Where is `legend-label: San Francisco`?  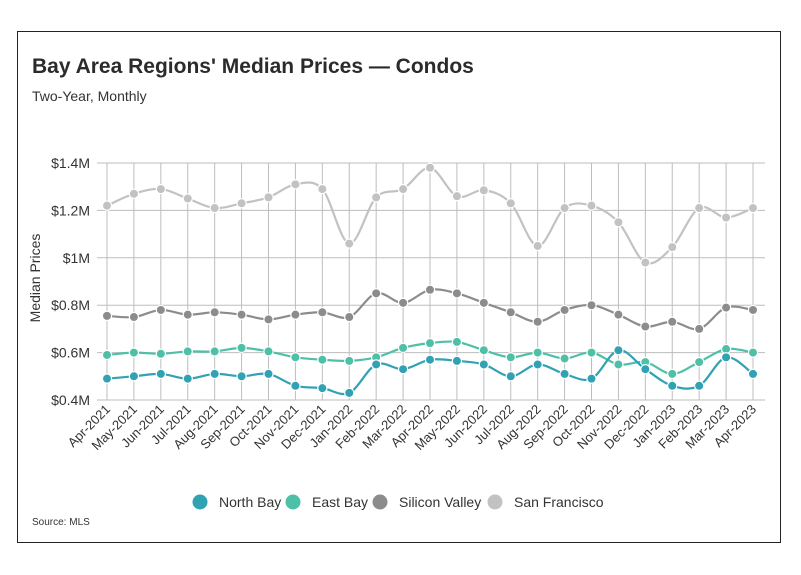 legend-label: San Francisco is located at coordinates (559, 502).